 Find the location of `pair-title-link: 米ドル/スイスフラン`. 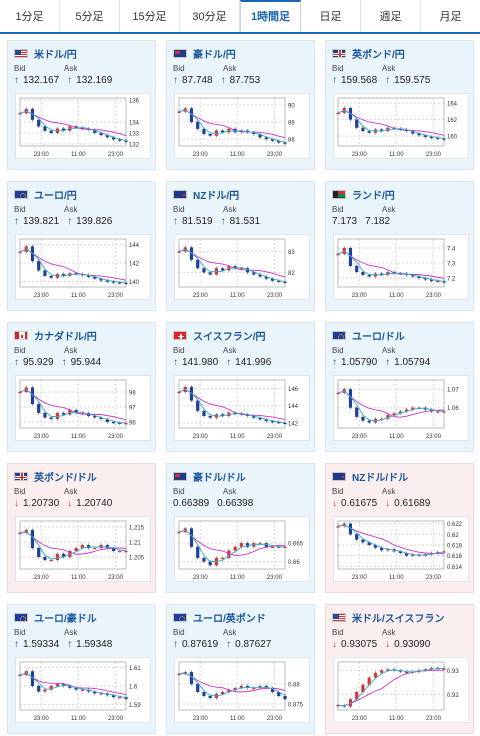

pair-title-link: 米ドル/スイスフラン is located at coordinates (388, 617).